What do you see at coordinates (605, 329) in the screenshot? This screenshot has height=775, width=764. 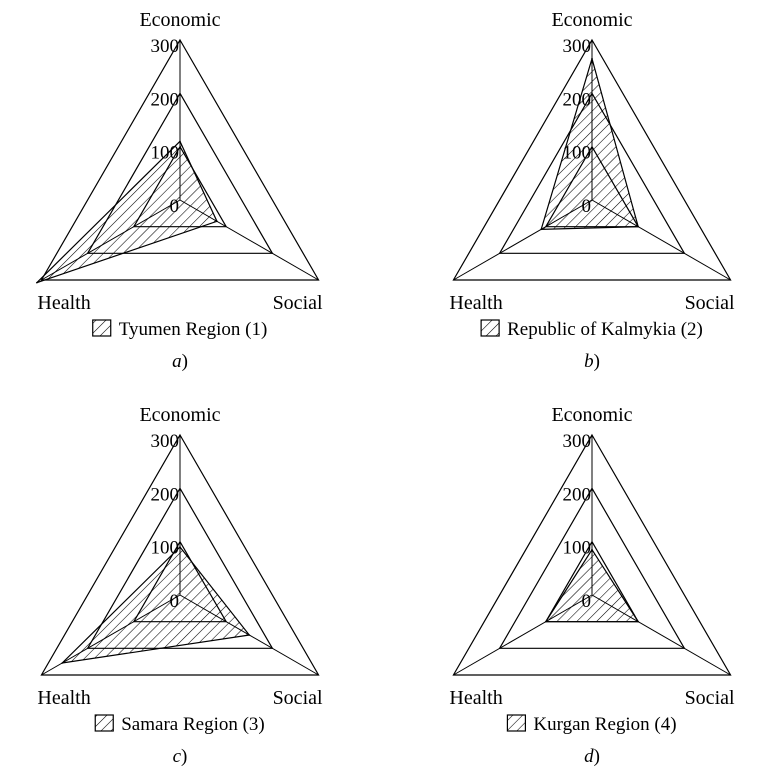 I see `legend-label: Republic of Kalmykia (2)` at bounding box center [605, 329].